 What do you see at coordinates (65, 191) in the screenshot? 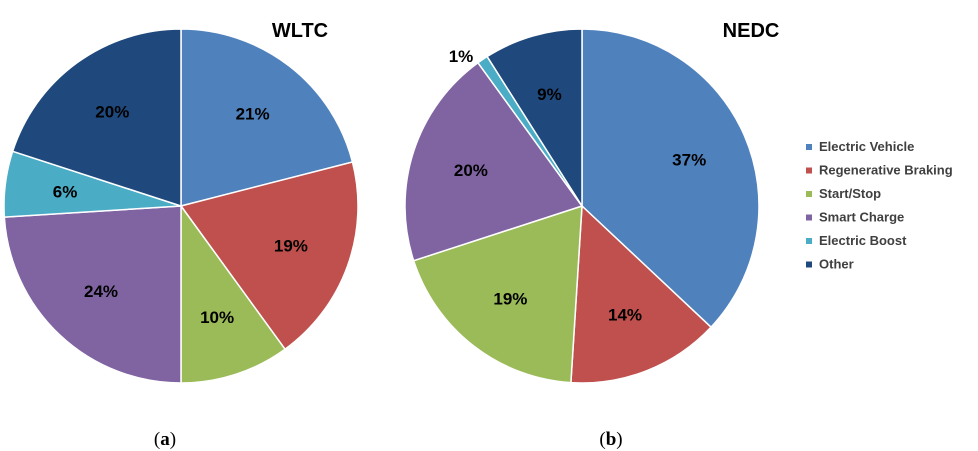
I see `data-label-wltc-electric-boost: 6%` at bounding box center [65, 191].